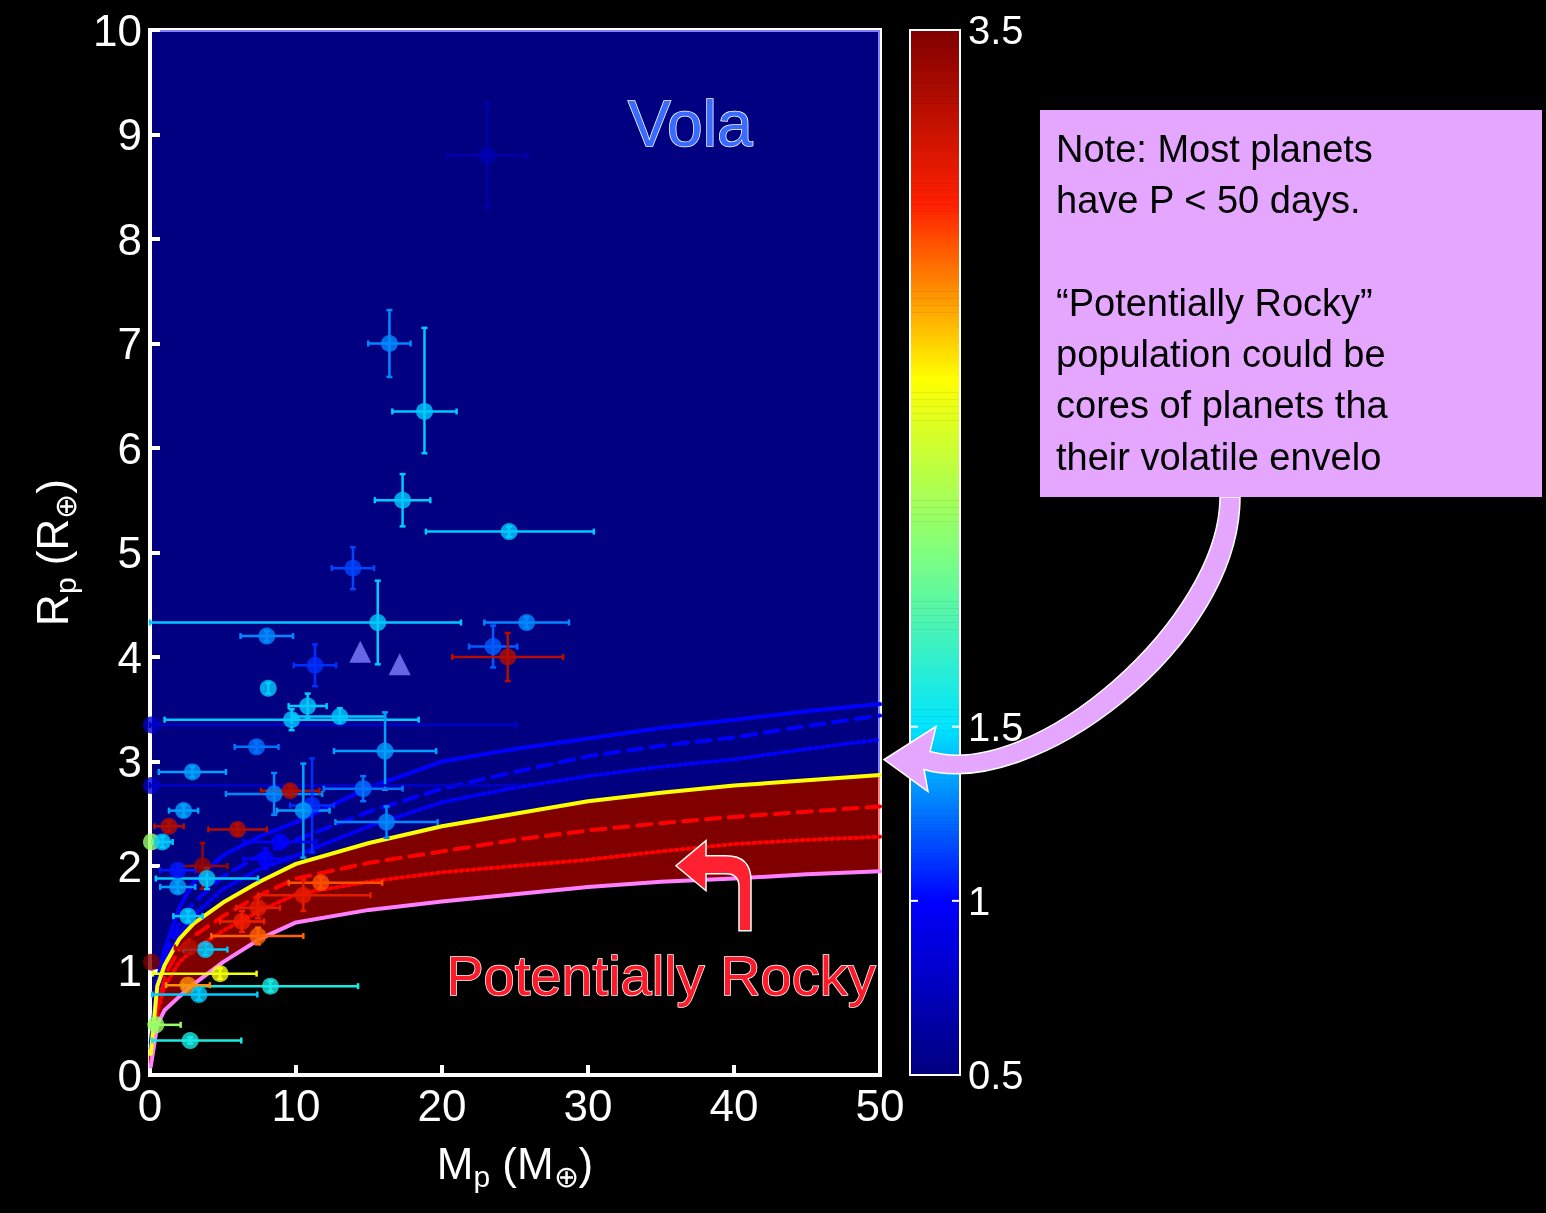 This screenshot has height=1213, width=1546. What do you see at coordinates (996, 30) in the screenshot?
I see `color-bar-label: 3.5` at bounding box center [996, 30].